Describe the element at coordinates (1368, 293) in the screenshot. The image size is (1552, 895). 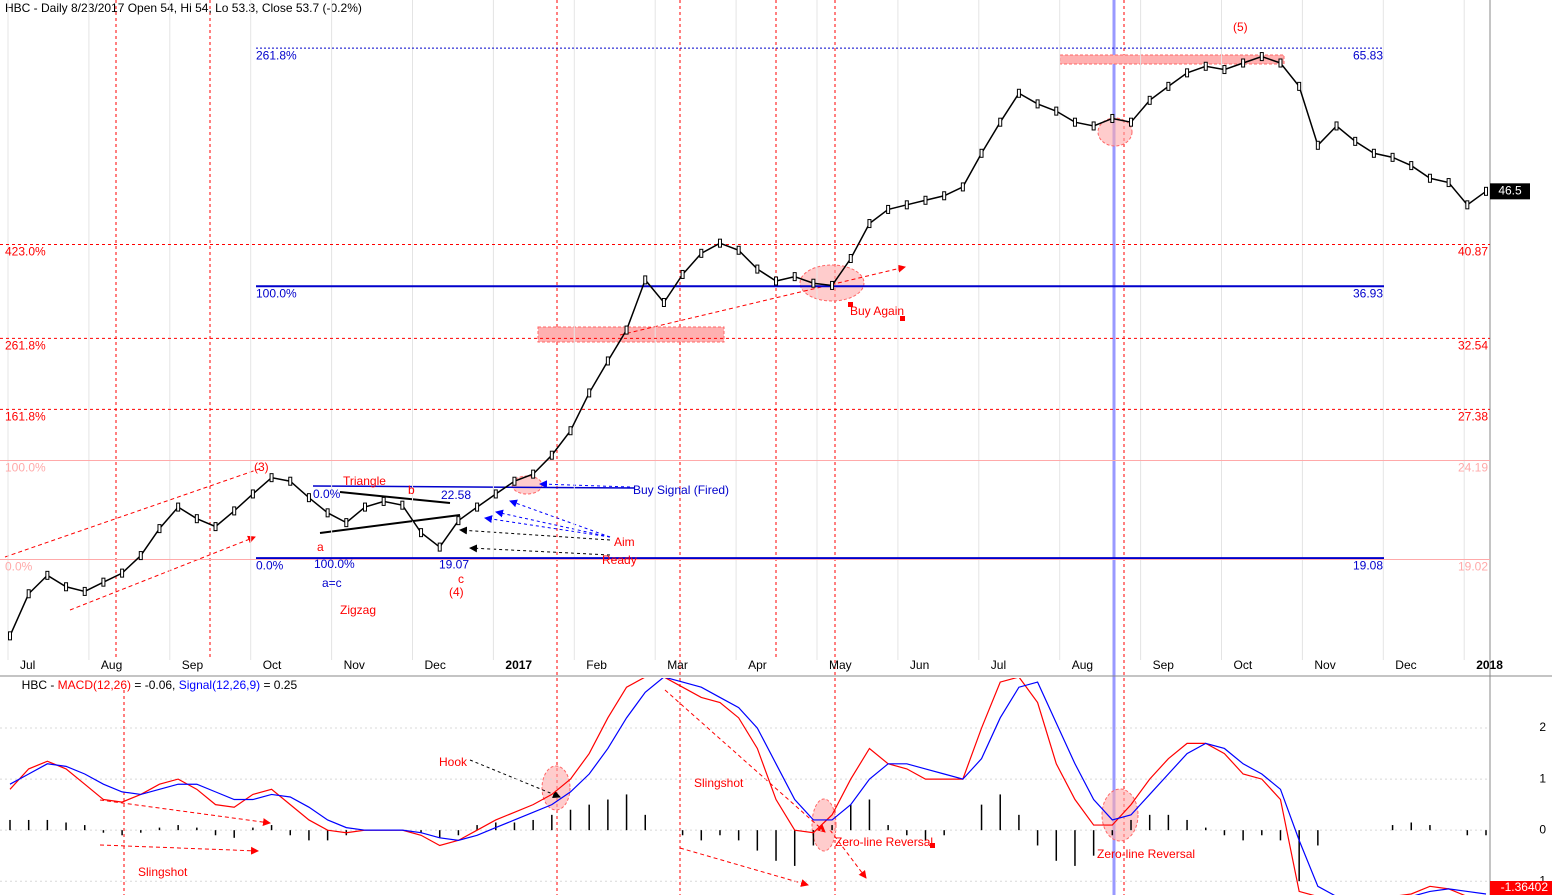
I see `fib-value: 36.93` at that location.